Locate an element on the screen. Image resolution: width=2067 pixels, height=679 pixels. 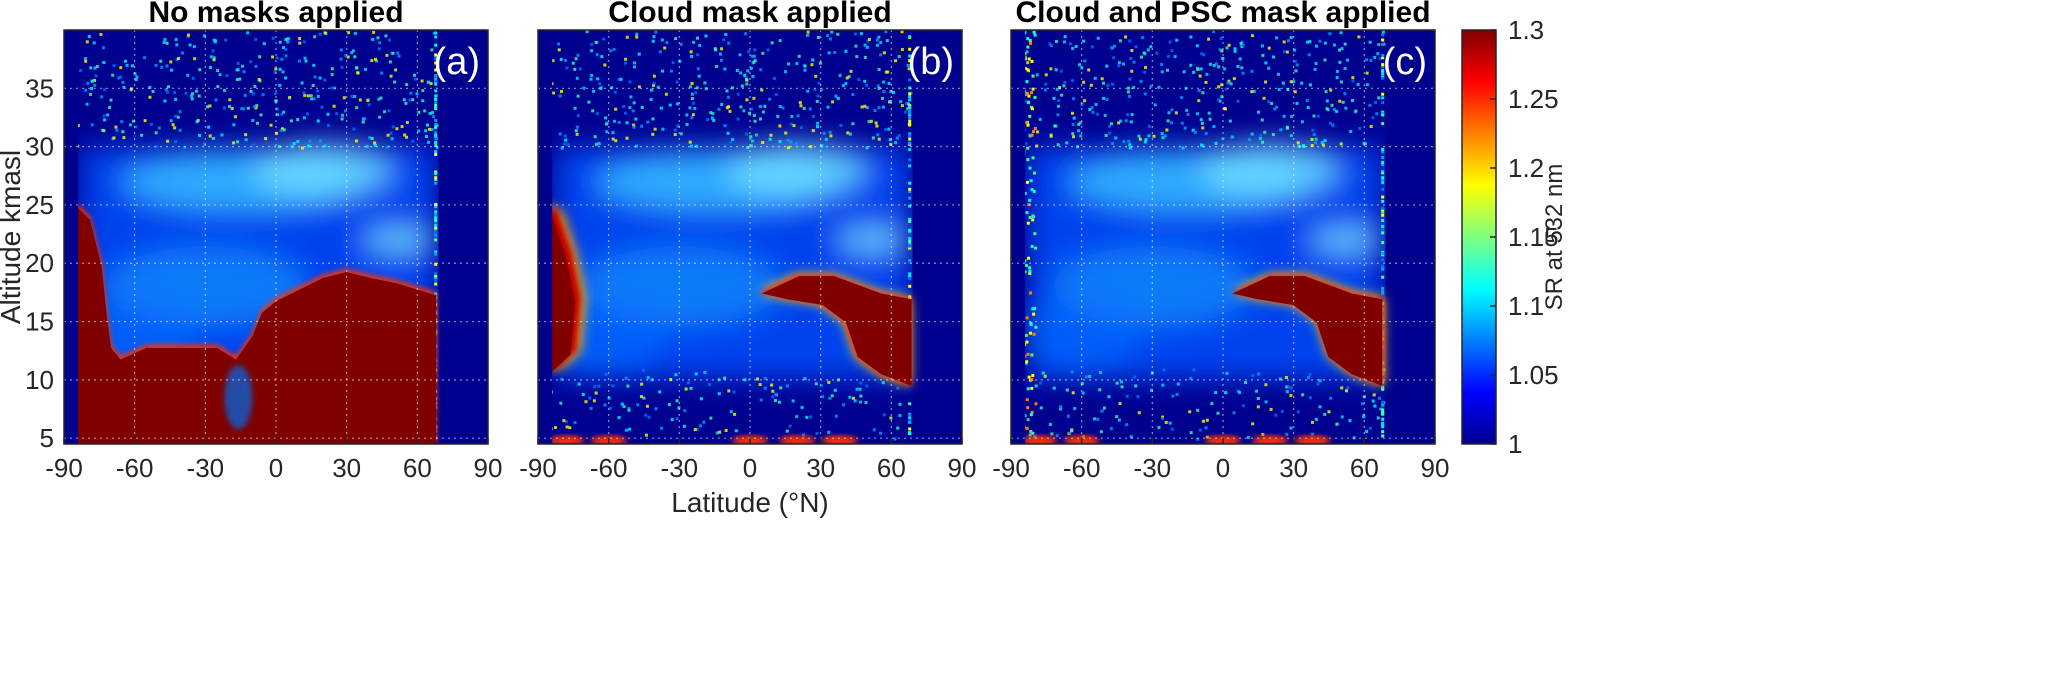
colorbar-tick-label: 1.25 is located at coordinates (1533, 99).